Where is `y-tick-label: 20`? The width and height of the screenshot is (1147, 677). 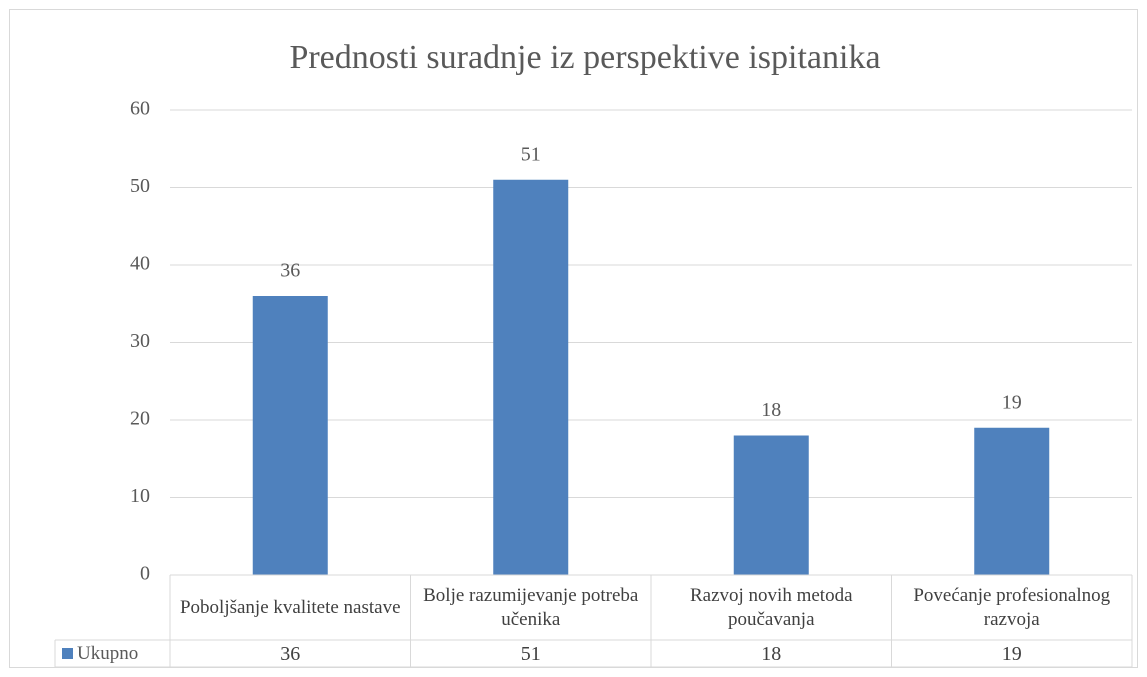 y-tick-label: 20 is located at coordinates (140, 419).